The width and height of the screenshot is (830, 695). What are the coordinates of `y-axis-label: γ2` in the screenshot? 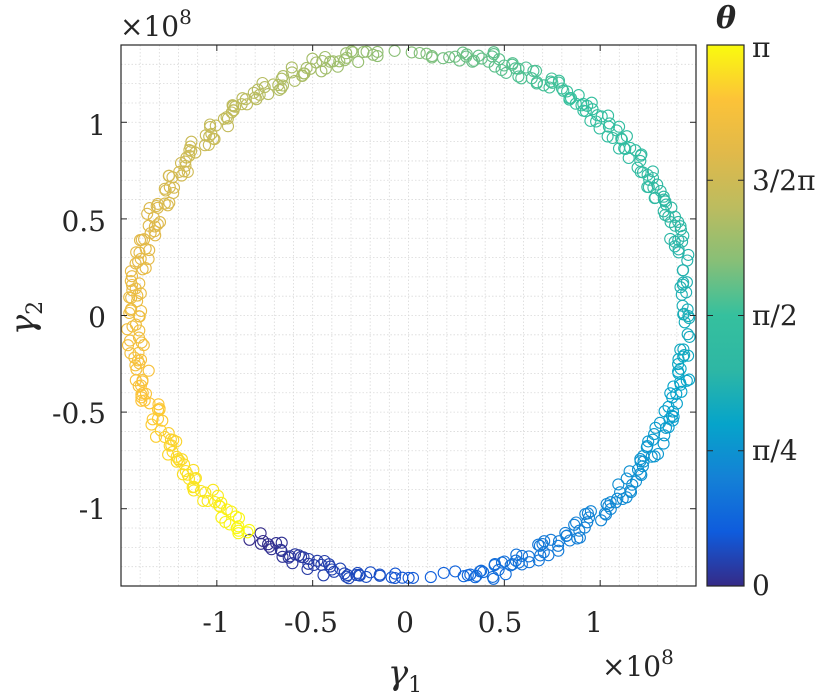 It's located at (25, 318).